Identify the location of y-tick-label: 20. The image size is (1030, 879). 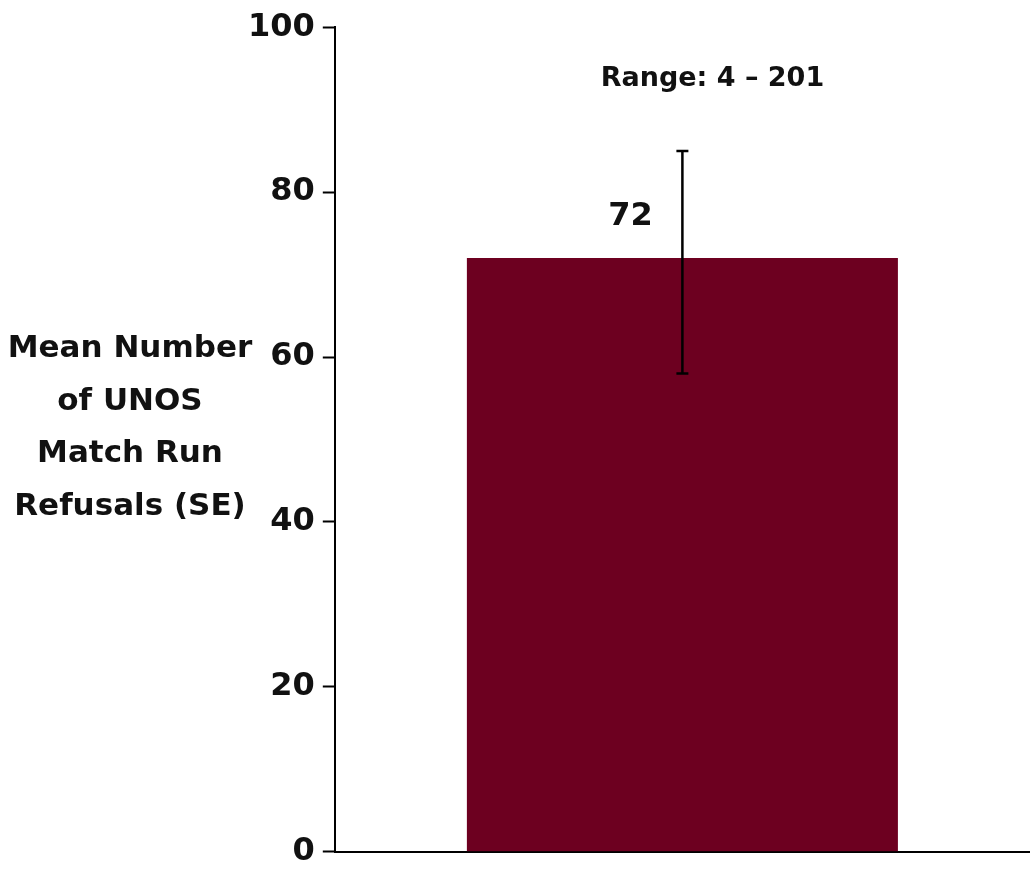
(292, 684).